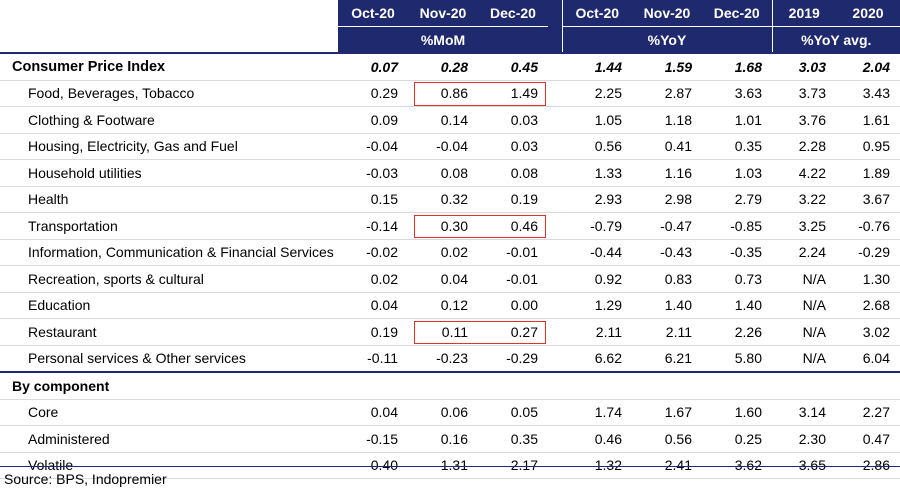 The height and width of the screenshot is (495, 900). Describe the element at coordinates (169, 199) in the screenshot. I see `row-label: Health` at that location.